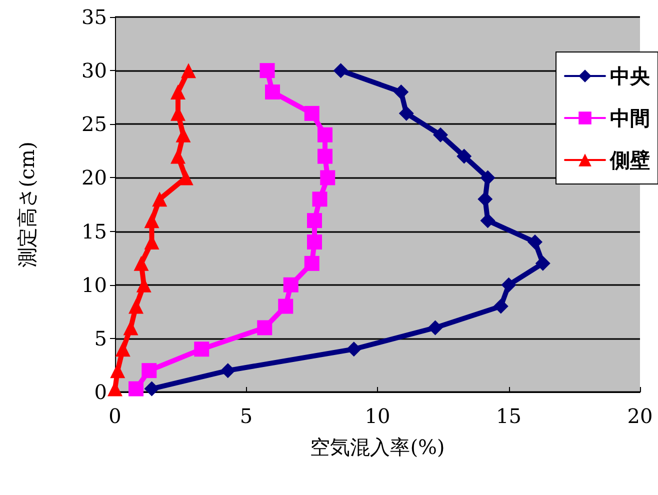 This screenshot has width=658, height=495. Describe the element at coordinates (94, 124) in the screenshot. I see `y-tick-label: 25` at that location.